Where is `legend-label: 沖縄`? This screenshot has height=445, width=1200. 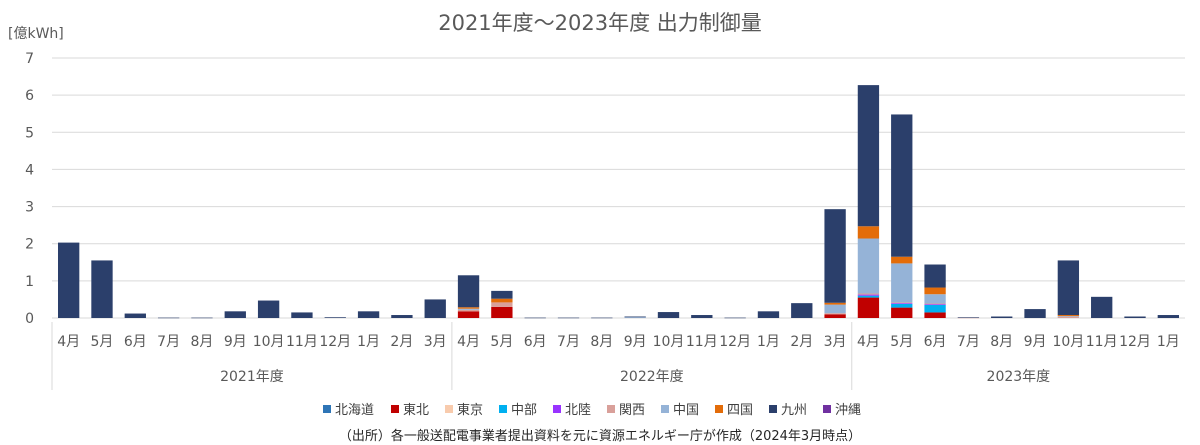
legend-label: 沖縄 is located at coordinates (848, 410).